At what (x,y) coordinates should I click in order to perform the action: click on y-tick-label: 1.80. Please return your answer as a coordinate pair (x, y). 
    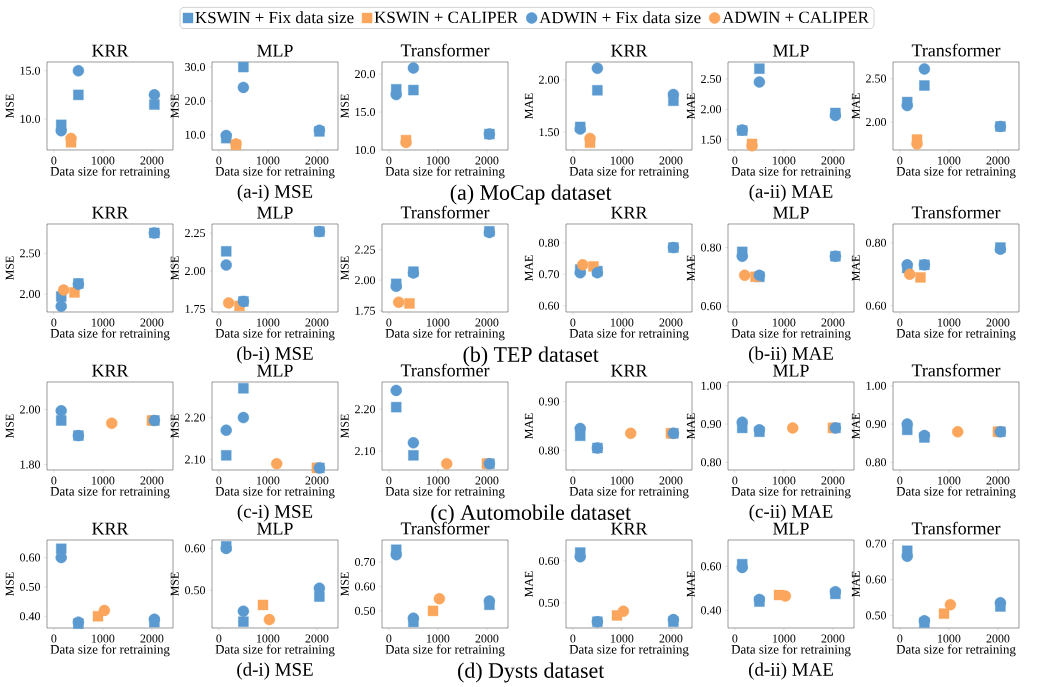
    Looking at the image, I should click on (30, 464).